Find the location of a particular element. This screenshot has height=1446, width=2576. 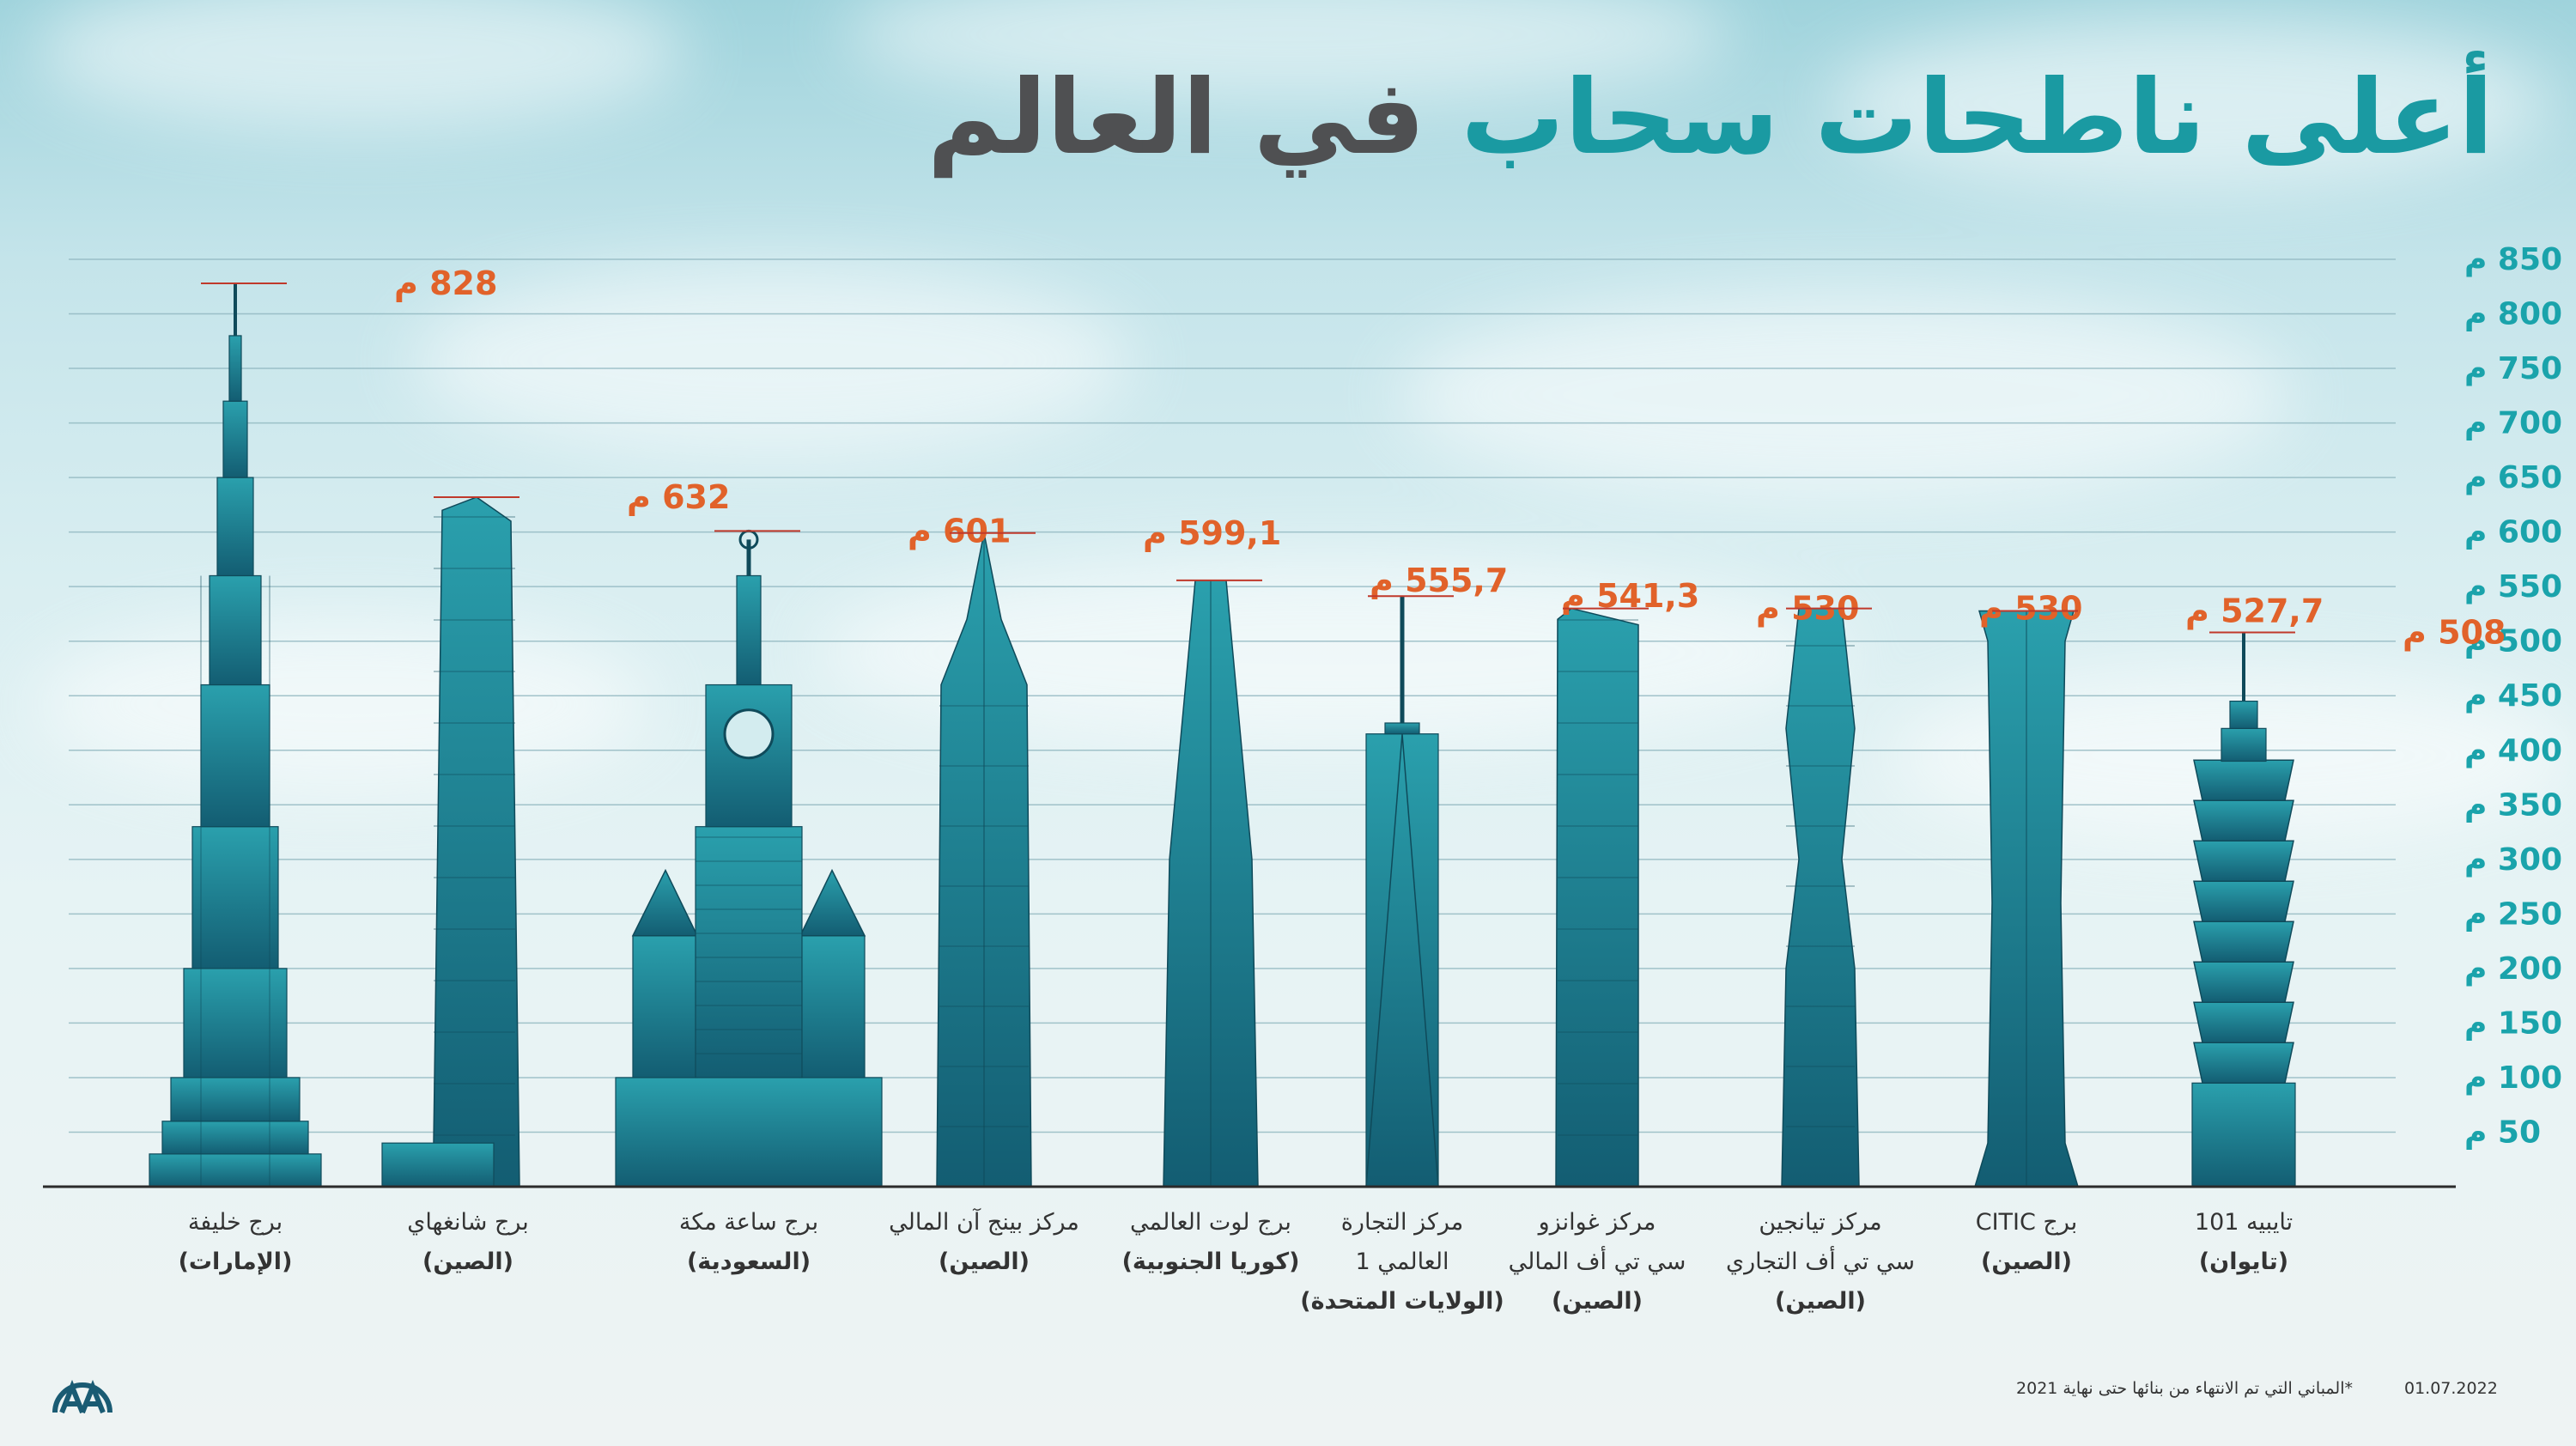

y-tick-label: 250 م is located at coordinates (2513, 914).